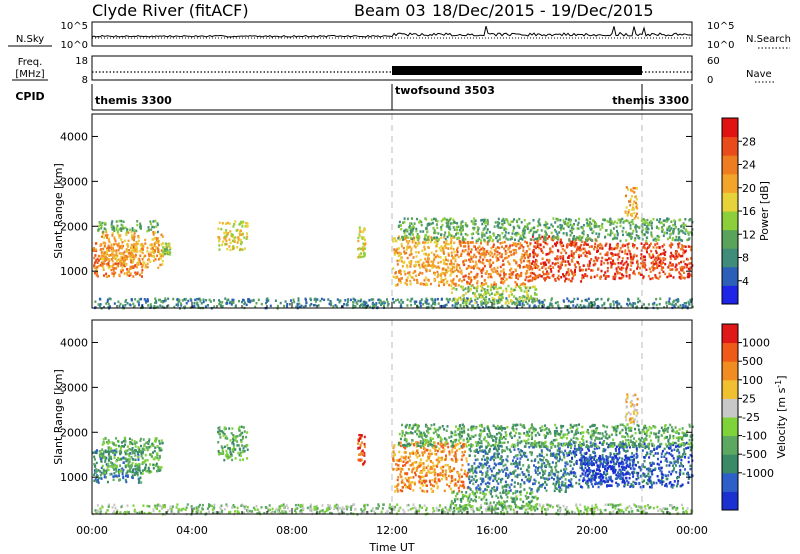 Image resolution: width=800 pixels, height=554 pixels. What do you see at coordinates (81, 61) in the screenshot?
I see `freq-tick-top: 18` at bounding box center [81, 61].